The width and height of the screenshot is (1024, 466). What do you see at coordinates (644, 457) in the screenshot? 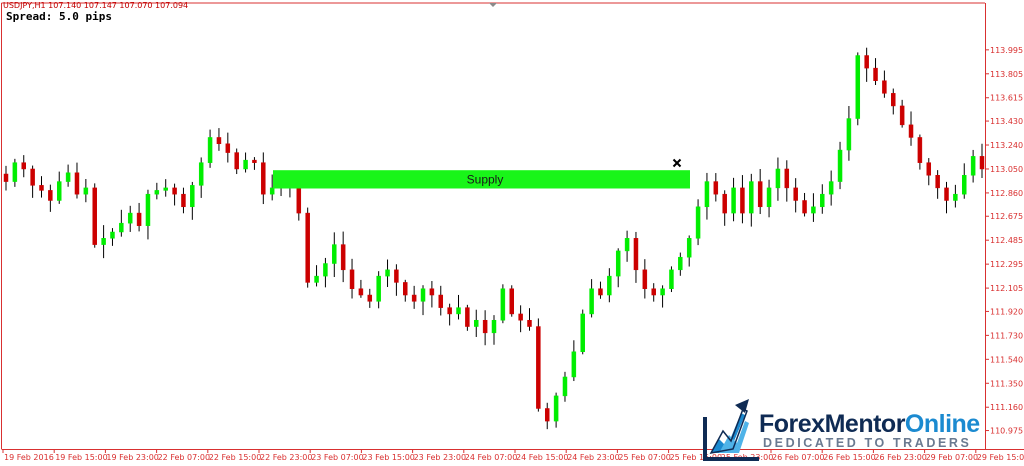
I see `time-tick-label: 25 Feb 07:00` at bounding box center [644, 457].